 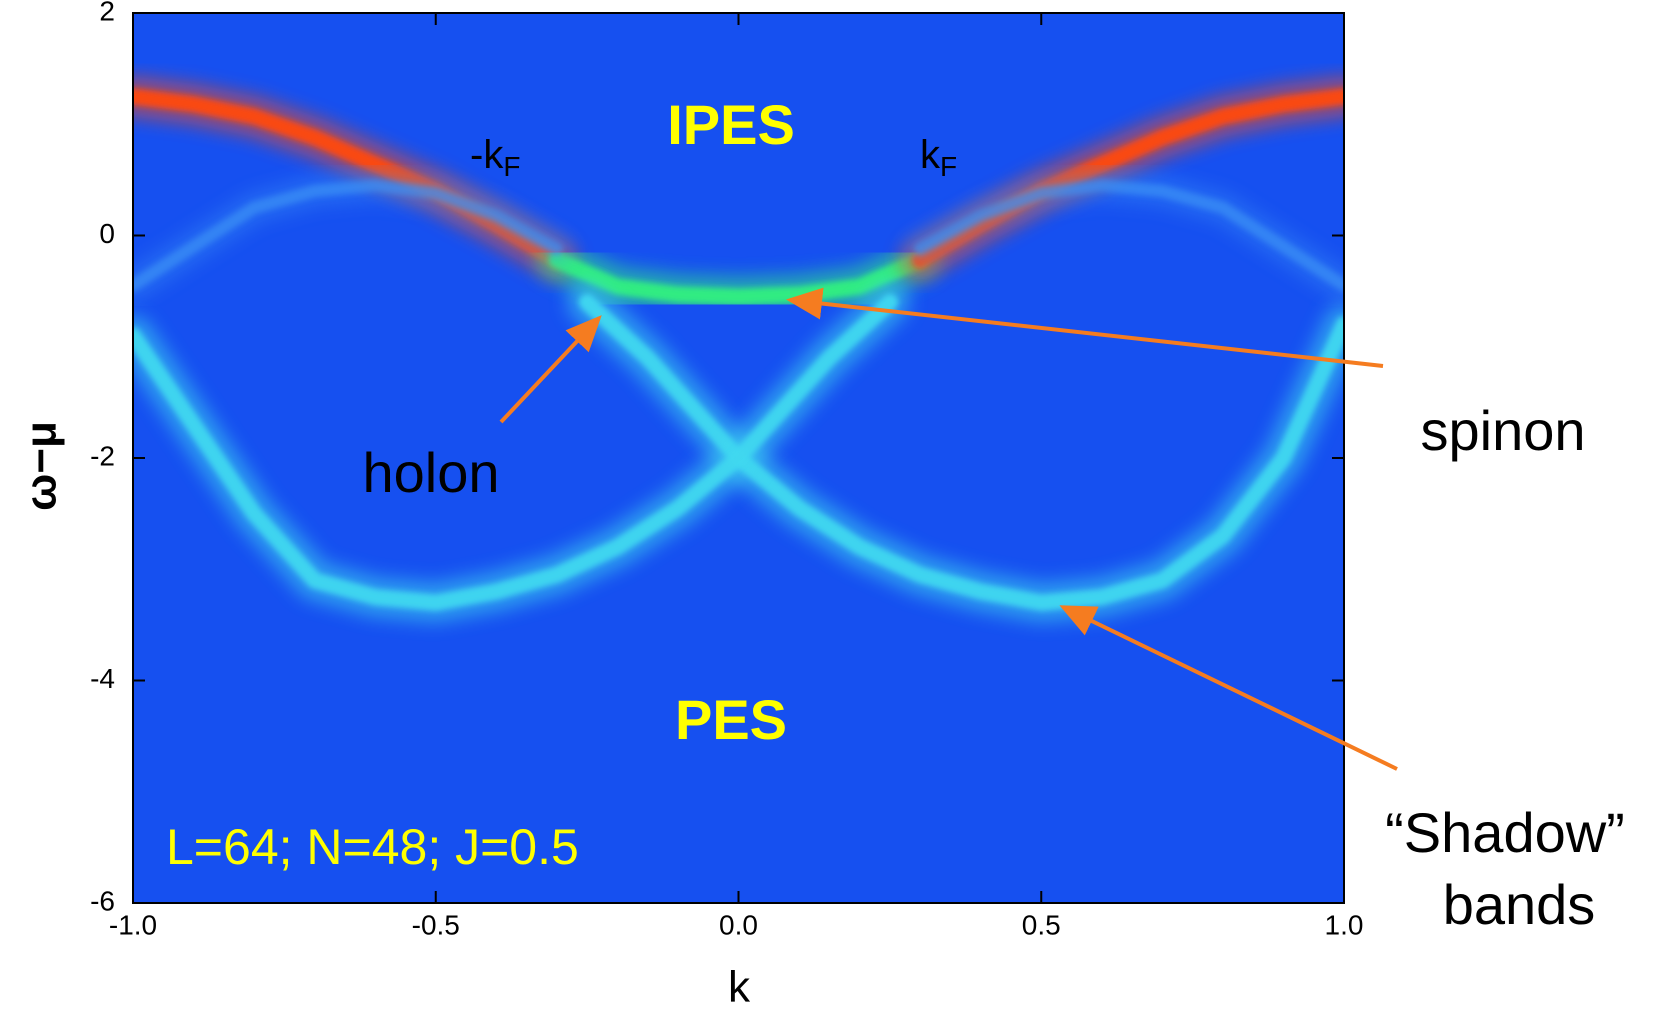 I want to click on y-tick-label: 0, so click(x=107, y=233).